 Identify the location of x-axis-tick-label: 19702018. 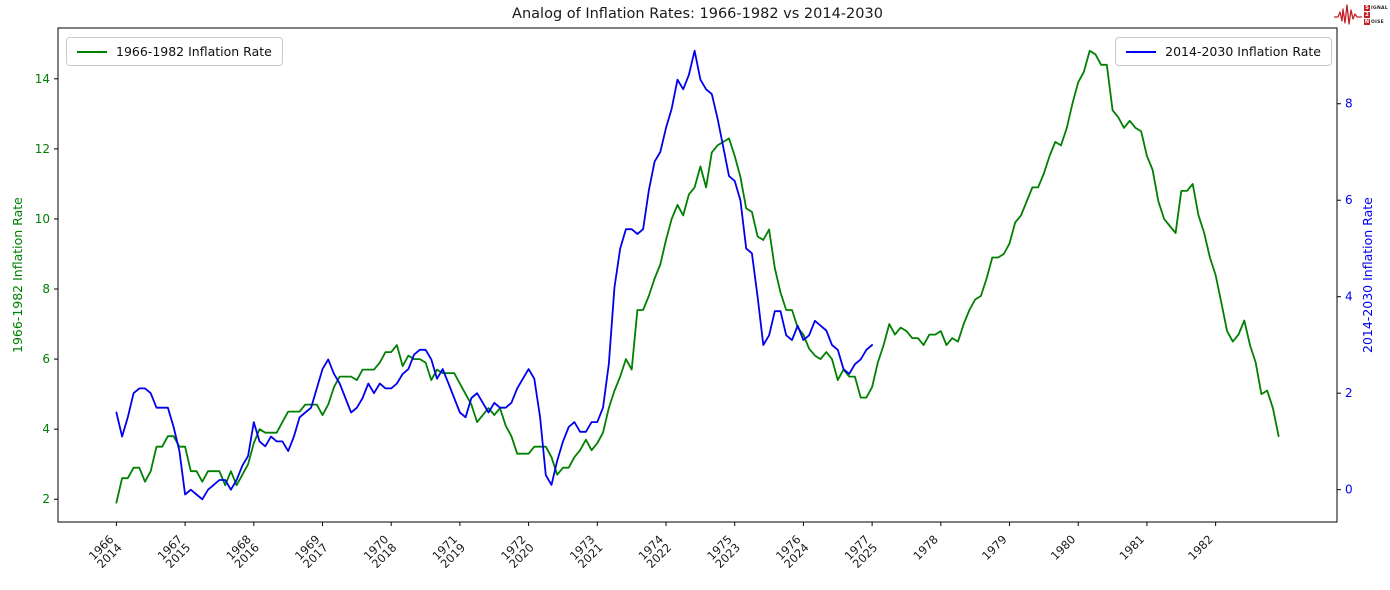
(380, 551).